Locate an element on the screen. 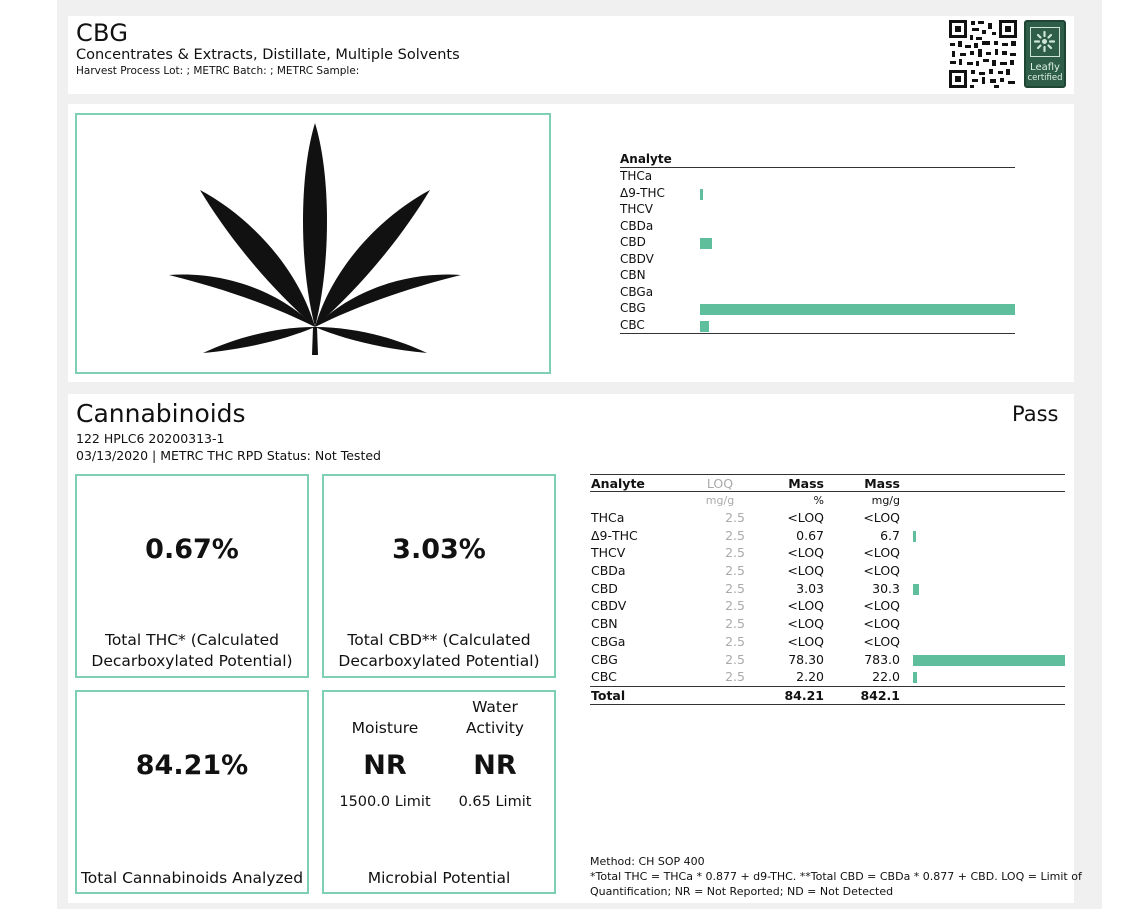 The image size is (1125, 909). total-label: Total is located at coordinates (608, 695).